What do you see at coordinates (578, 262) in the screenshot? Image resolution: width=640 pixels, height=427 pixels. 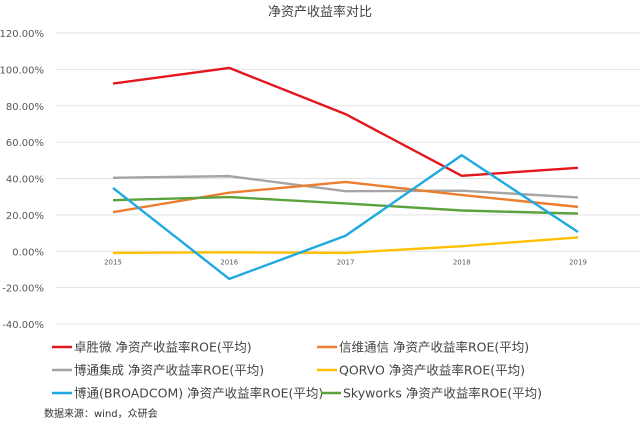 I see `x-tick-label: 2019` at bounding box center [578, 262].